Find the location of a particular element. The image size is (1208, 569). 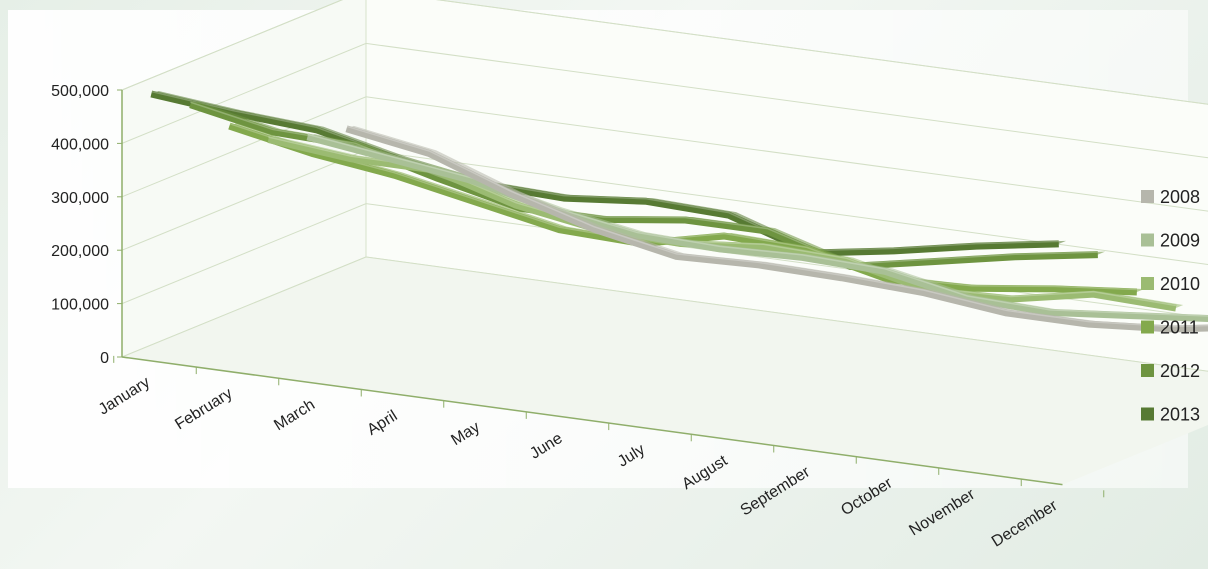

legend-label: 2009 is located at coordinates (1180, 241).